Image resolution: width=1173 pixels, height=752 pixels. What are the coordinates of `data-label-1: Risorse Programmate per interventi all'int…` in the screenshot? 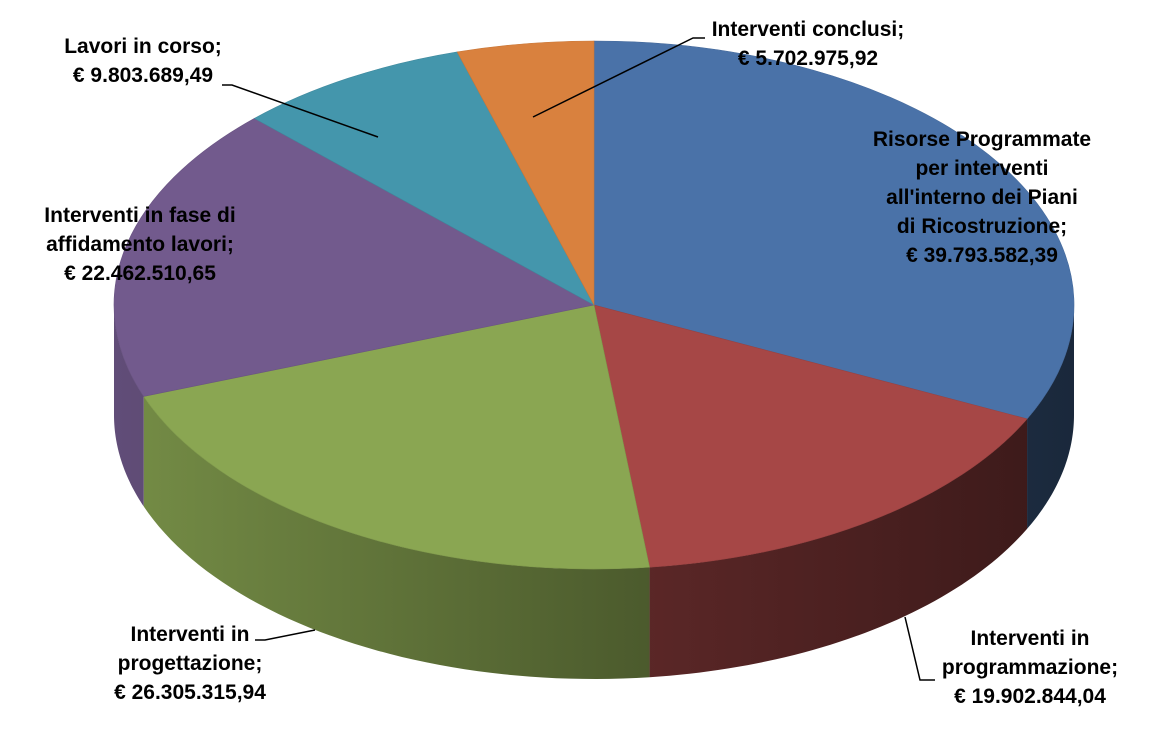 It's located at (982, 197).